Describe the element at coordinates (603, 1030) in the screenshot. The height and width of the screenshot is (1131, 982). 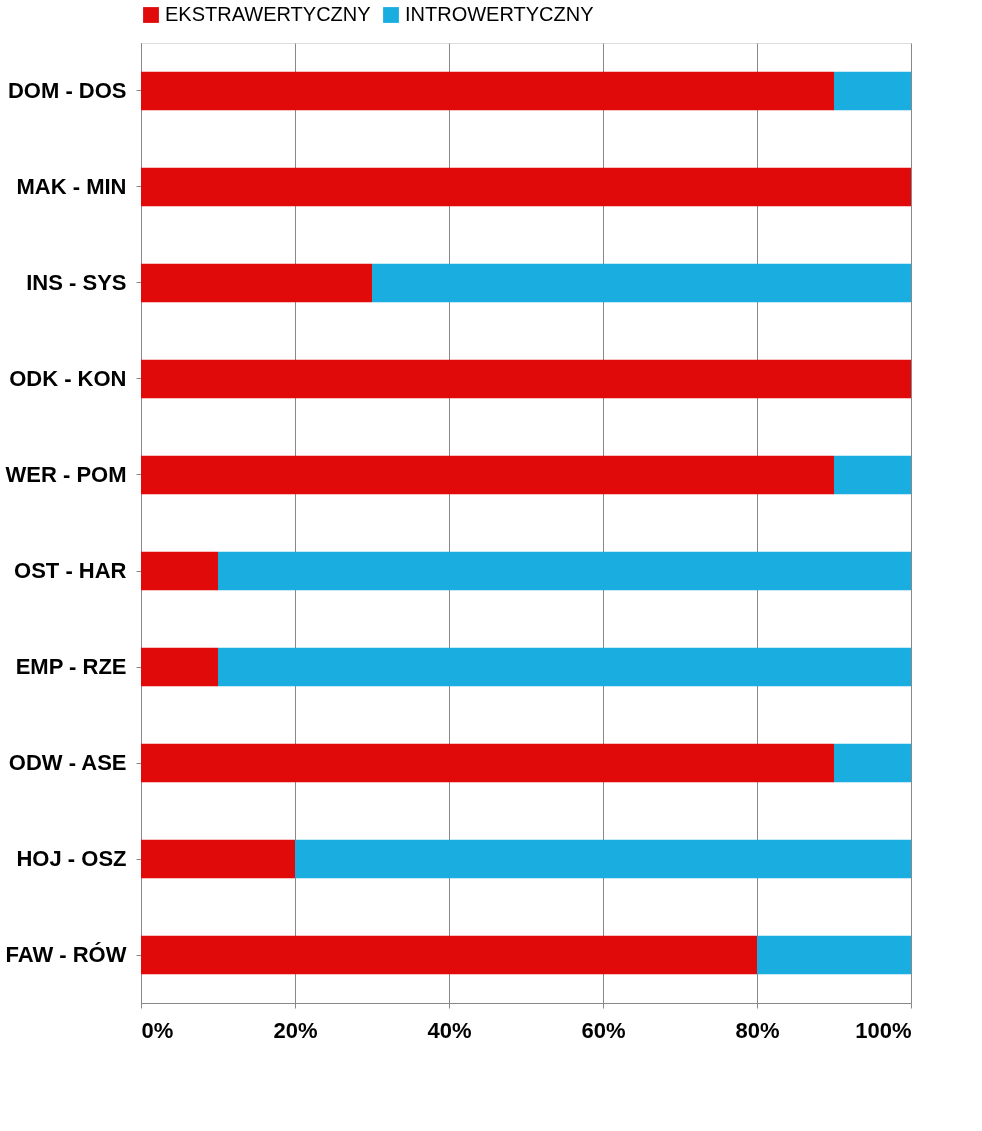
I see `x-tick-label: 60%` at that location.